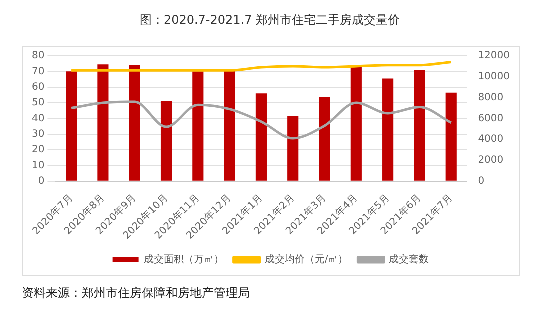  Describe the element at coordinates (491, 98) in the screenshot. I see `y2-tick-label: 8000` at that location.